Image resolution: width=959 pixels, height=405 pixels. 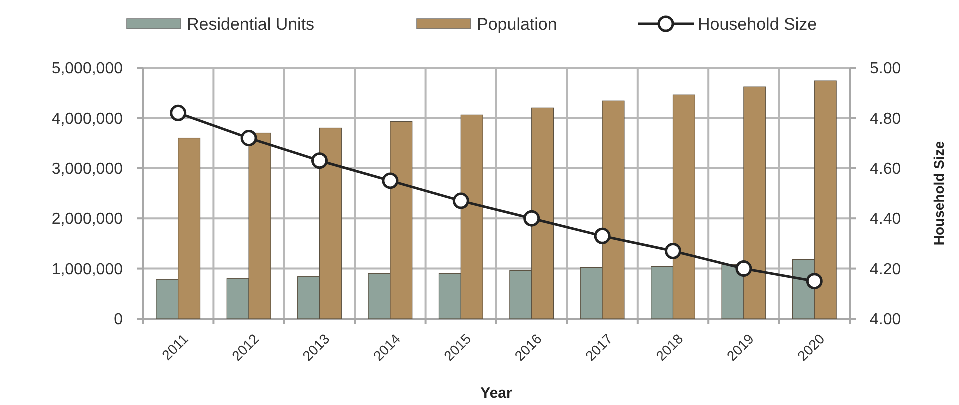 What do you see at coordinates (88, 169) in the screenshot?
I see `y-tick-label: 3,000,000` at bounding box center [88, 169].